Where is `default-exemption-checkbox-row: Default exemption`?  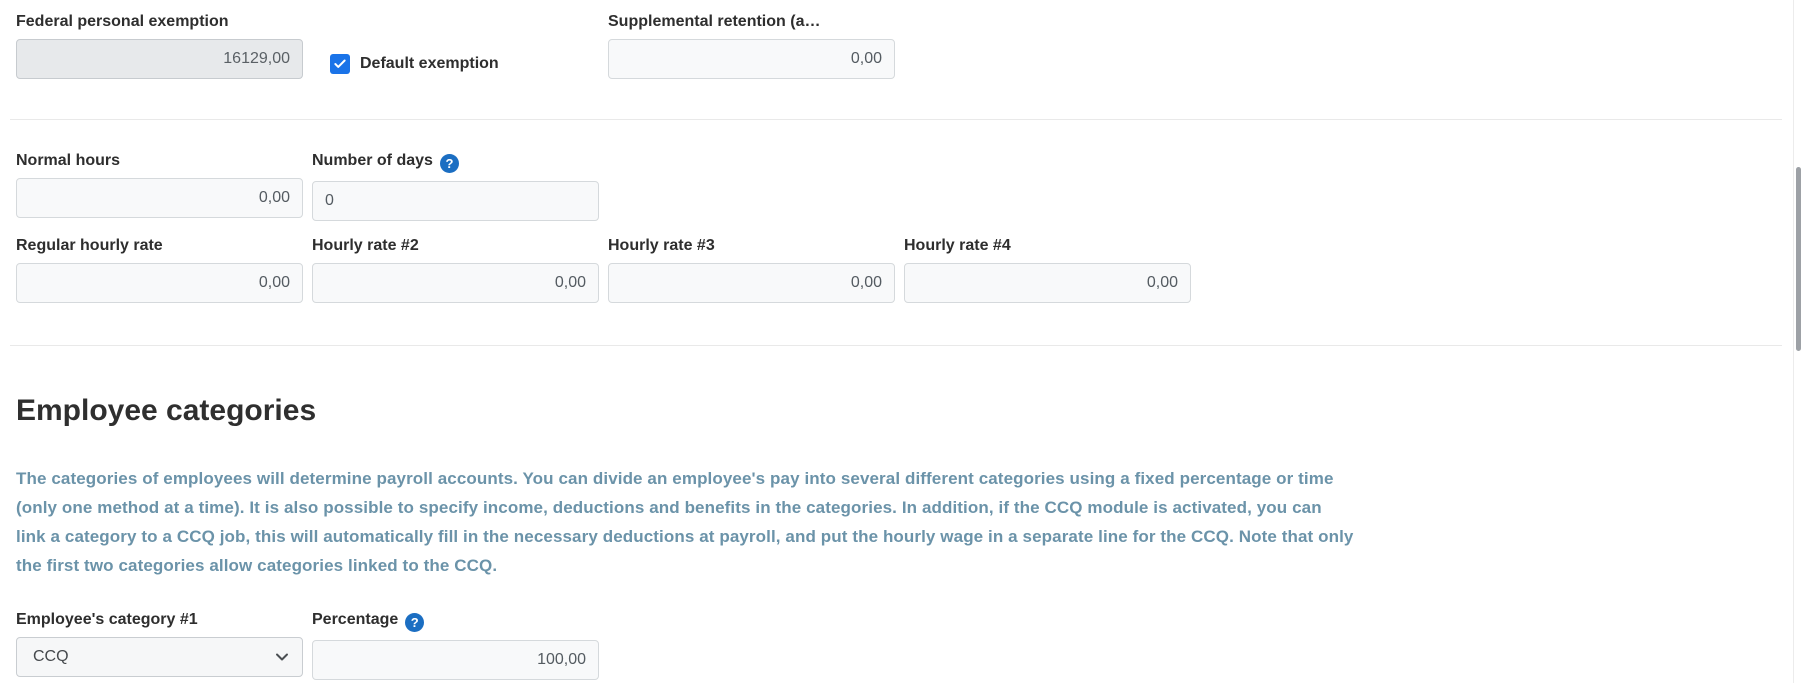 default-exemption-checkbox-row: Default exemption is located at coordinates (414, 64).